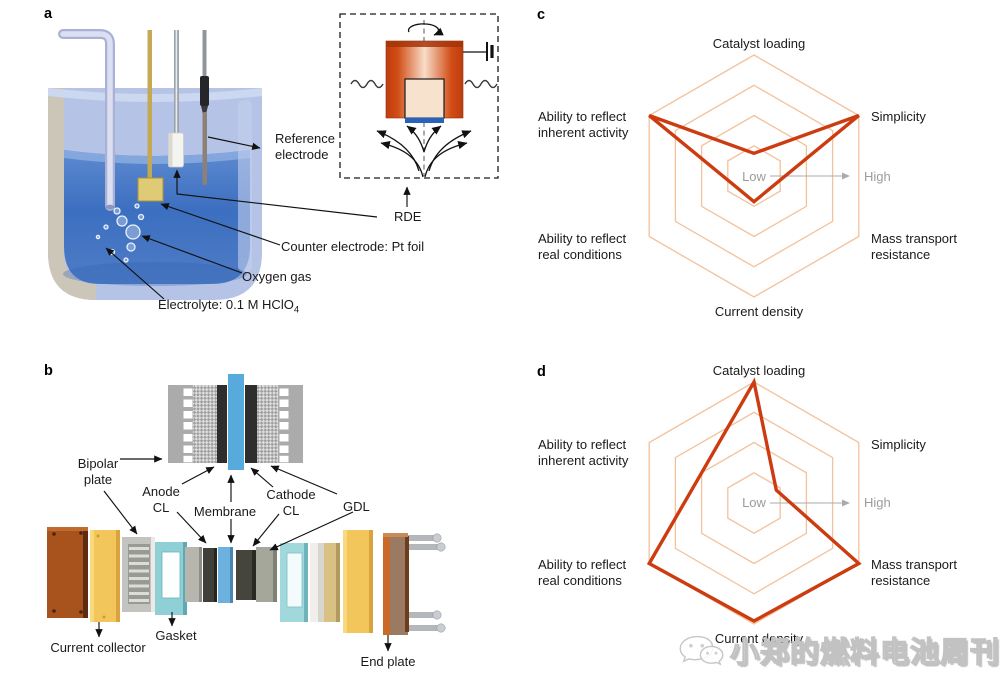 The width and height of the screenshot is (1000, 679). Describe the element at coordinates (291, 502) in the screenshot. I see `label-cathode-cl: Cathode CL` at that location.